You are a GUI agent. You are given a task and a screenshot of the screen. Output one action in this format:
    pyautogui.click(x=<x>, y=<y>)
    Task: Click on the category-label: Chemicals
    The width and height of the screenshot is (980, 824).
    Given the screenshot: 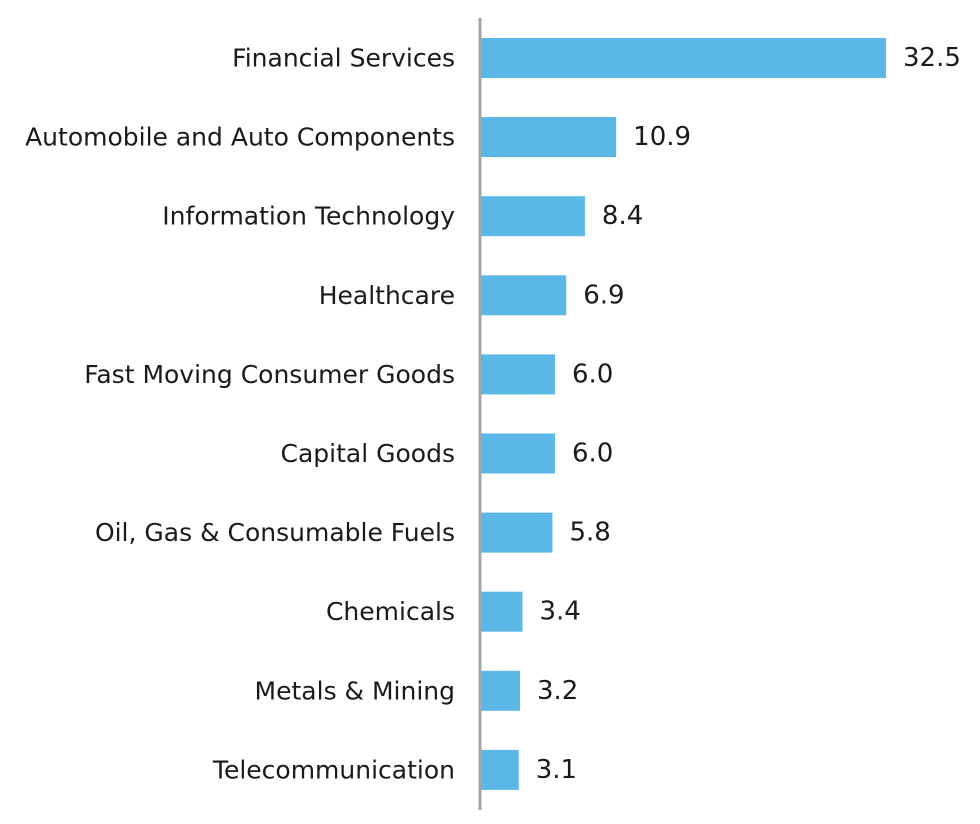 What is the action you would take?
    pyautogui.click(x=390, y=611)
    